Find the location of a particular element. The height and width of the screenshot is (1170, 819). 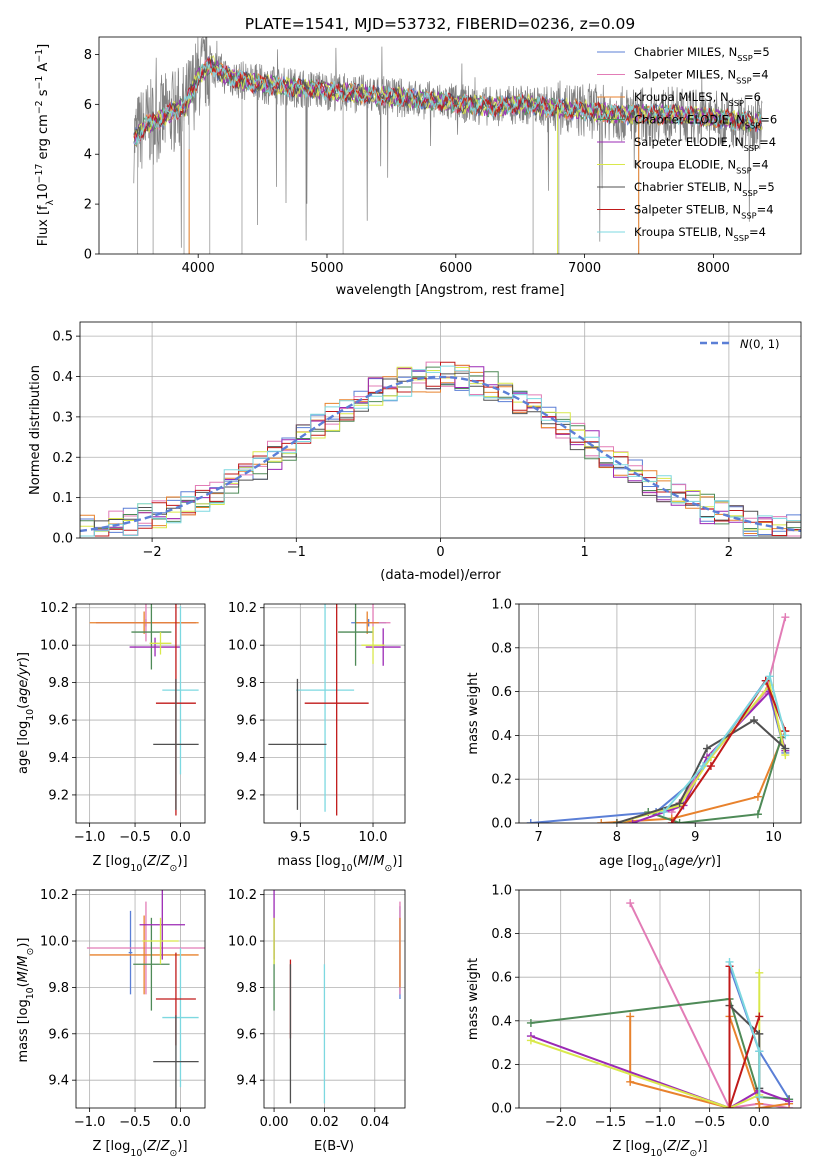

x-tick-label: 10.0 is located at coordinates (373, 837).